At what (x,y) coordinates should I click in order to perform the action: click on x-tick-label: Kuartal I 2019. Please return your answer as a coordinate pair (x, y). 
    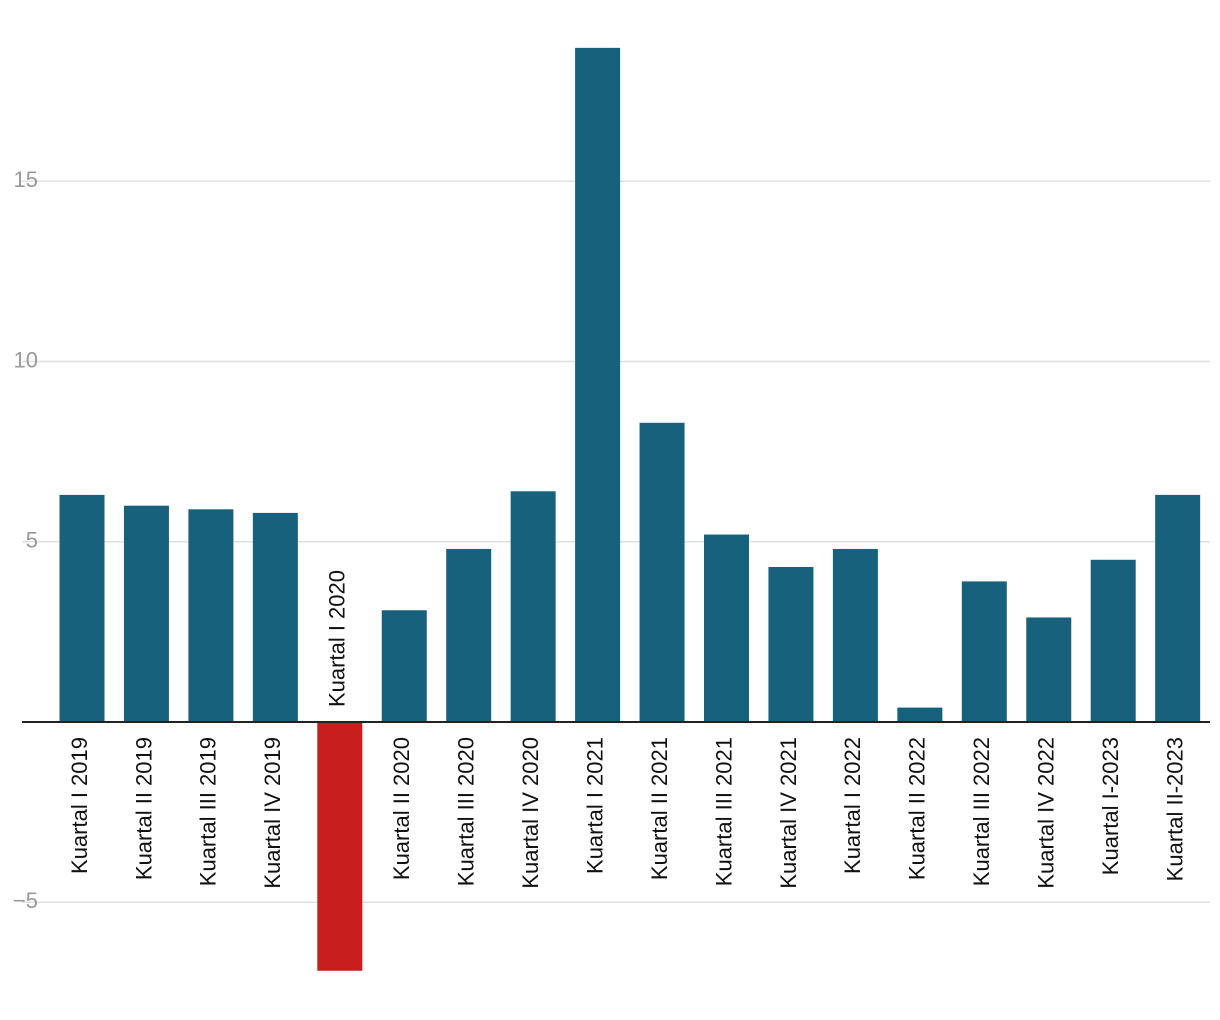
    Looking at the image, I should click on (79, 805).